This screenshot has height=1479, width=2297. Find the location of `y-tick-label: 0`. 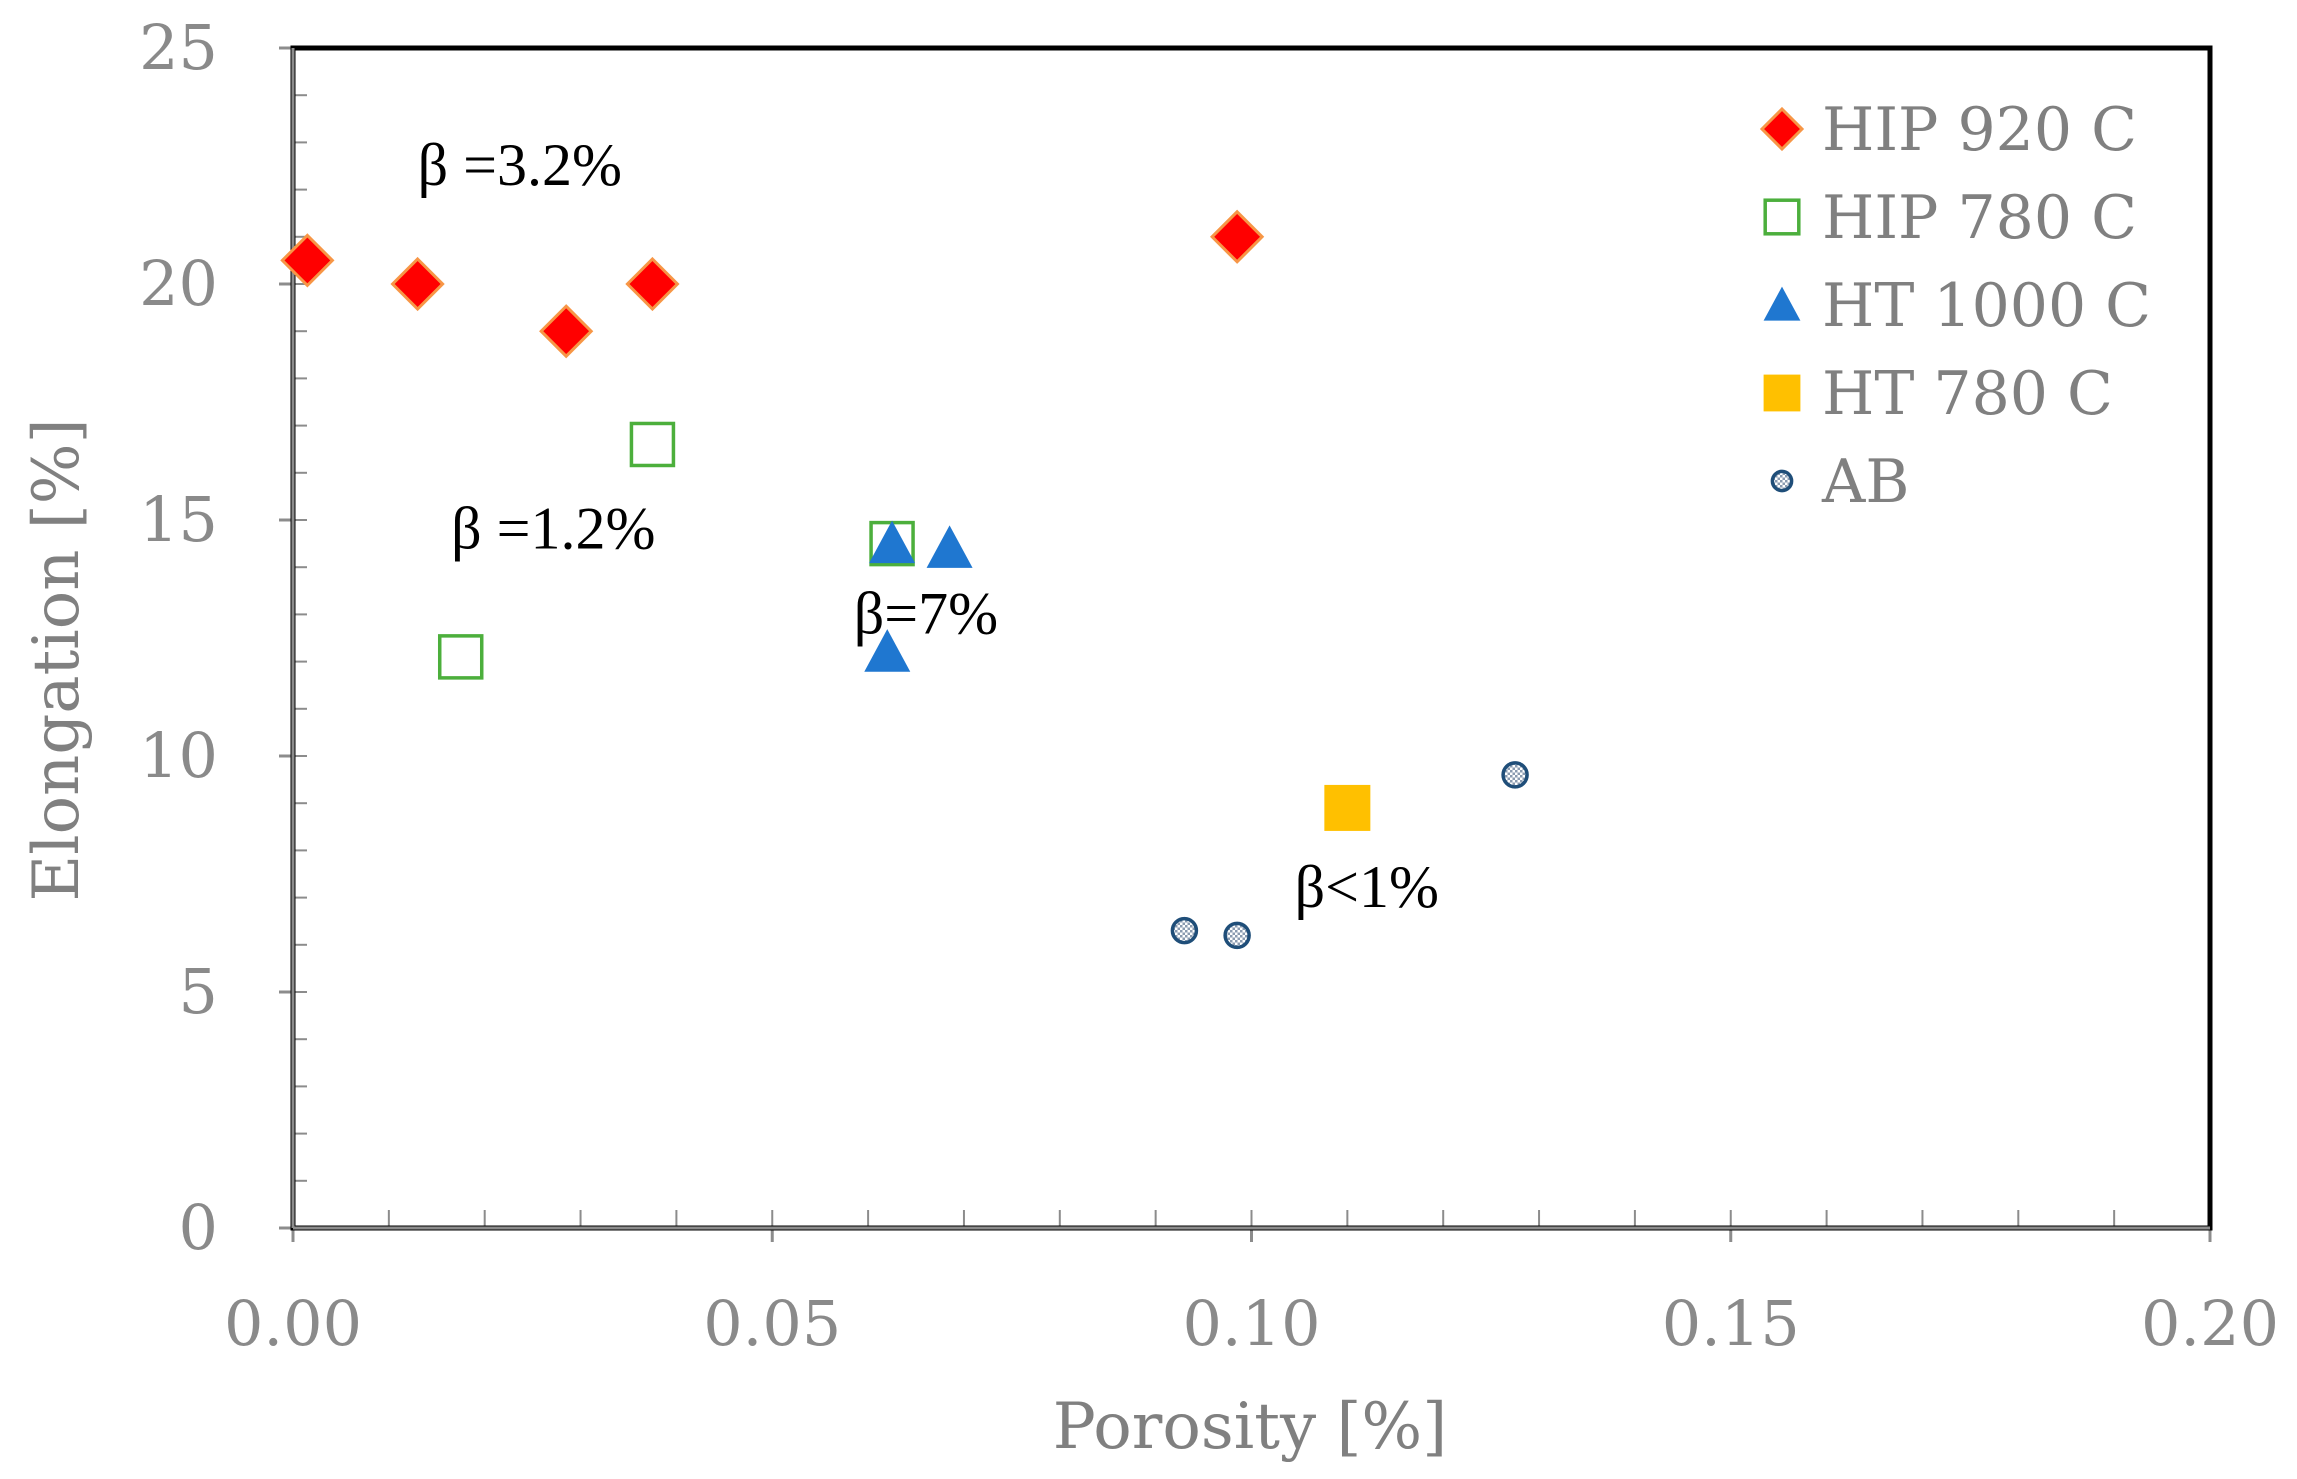

y-tick-label: 0 is located at coordinates (198, 1227).